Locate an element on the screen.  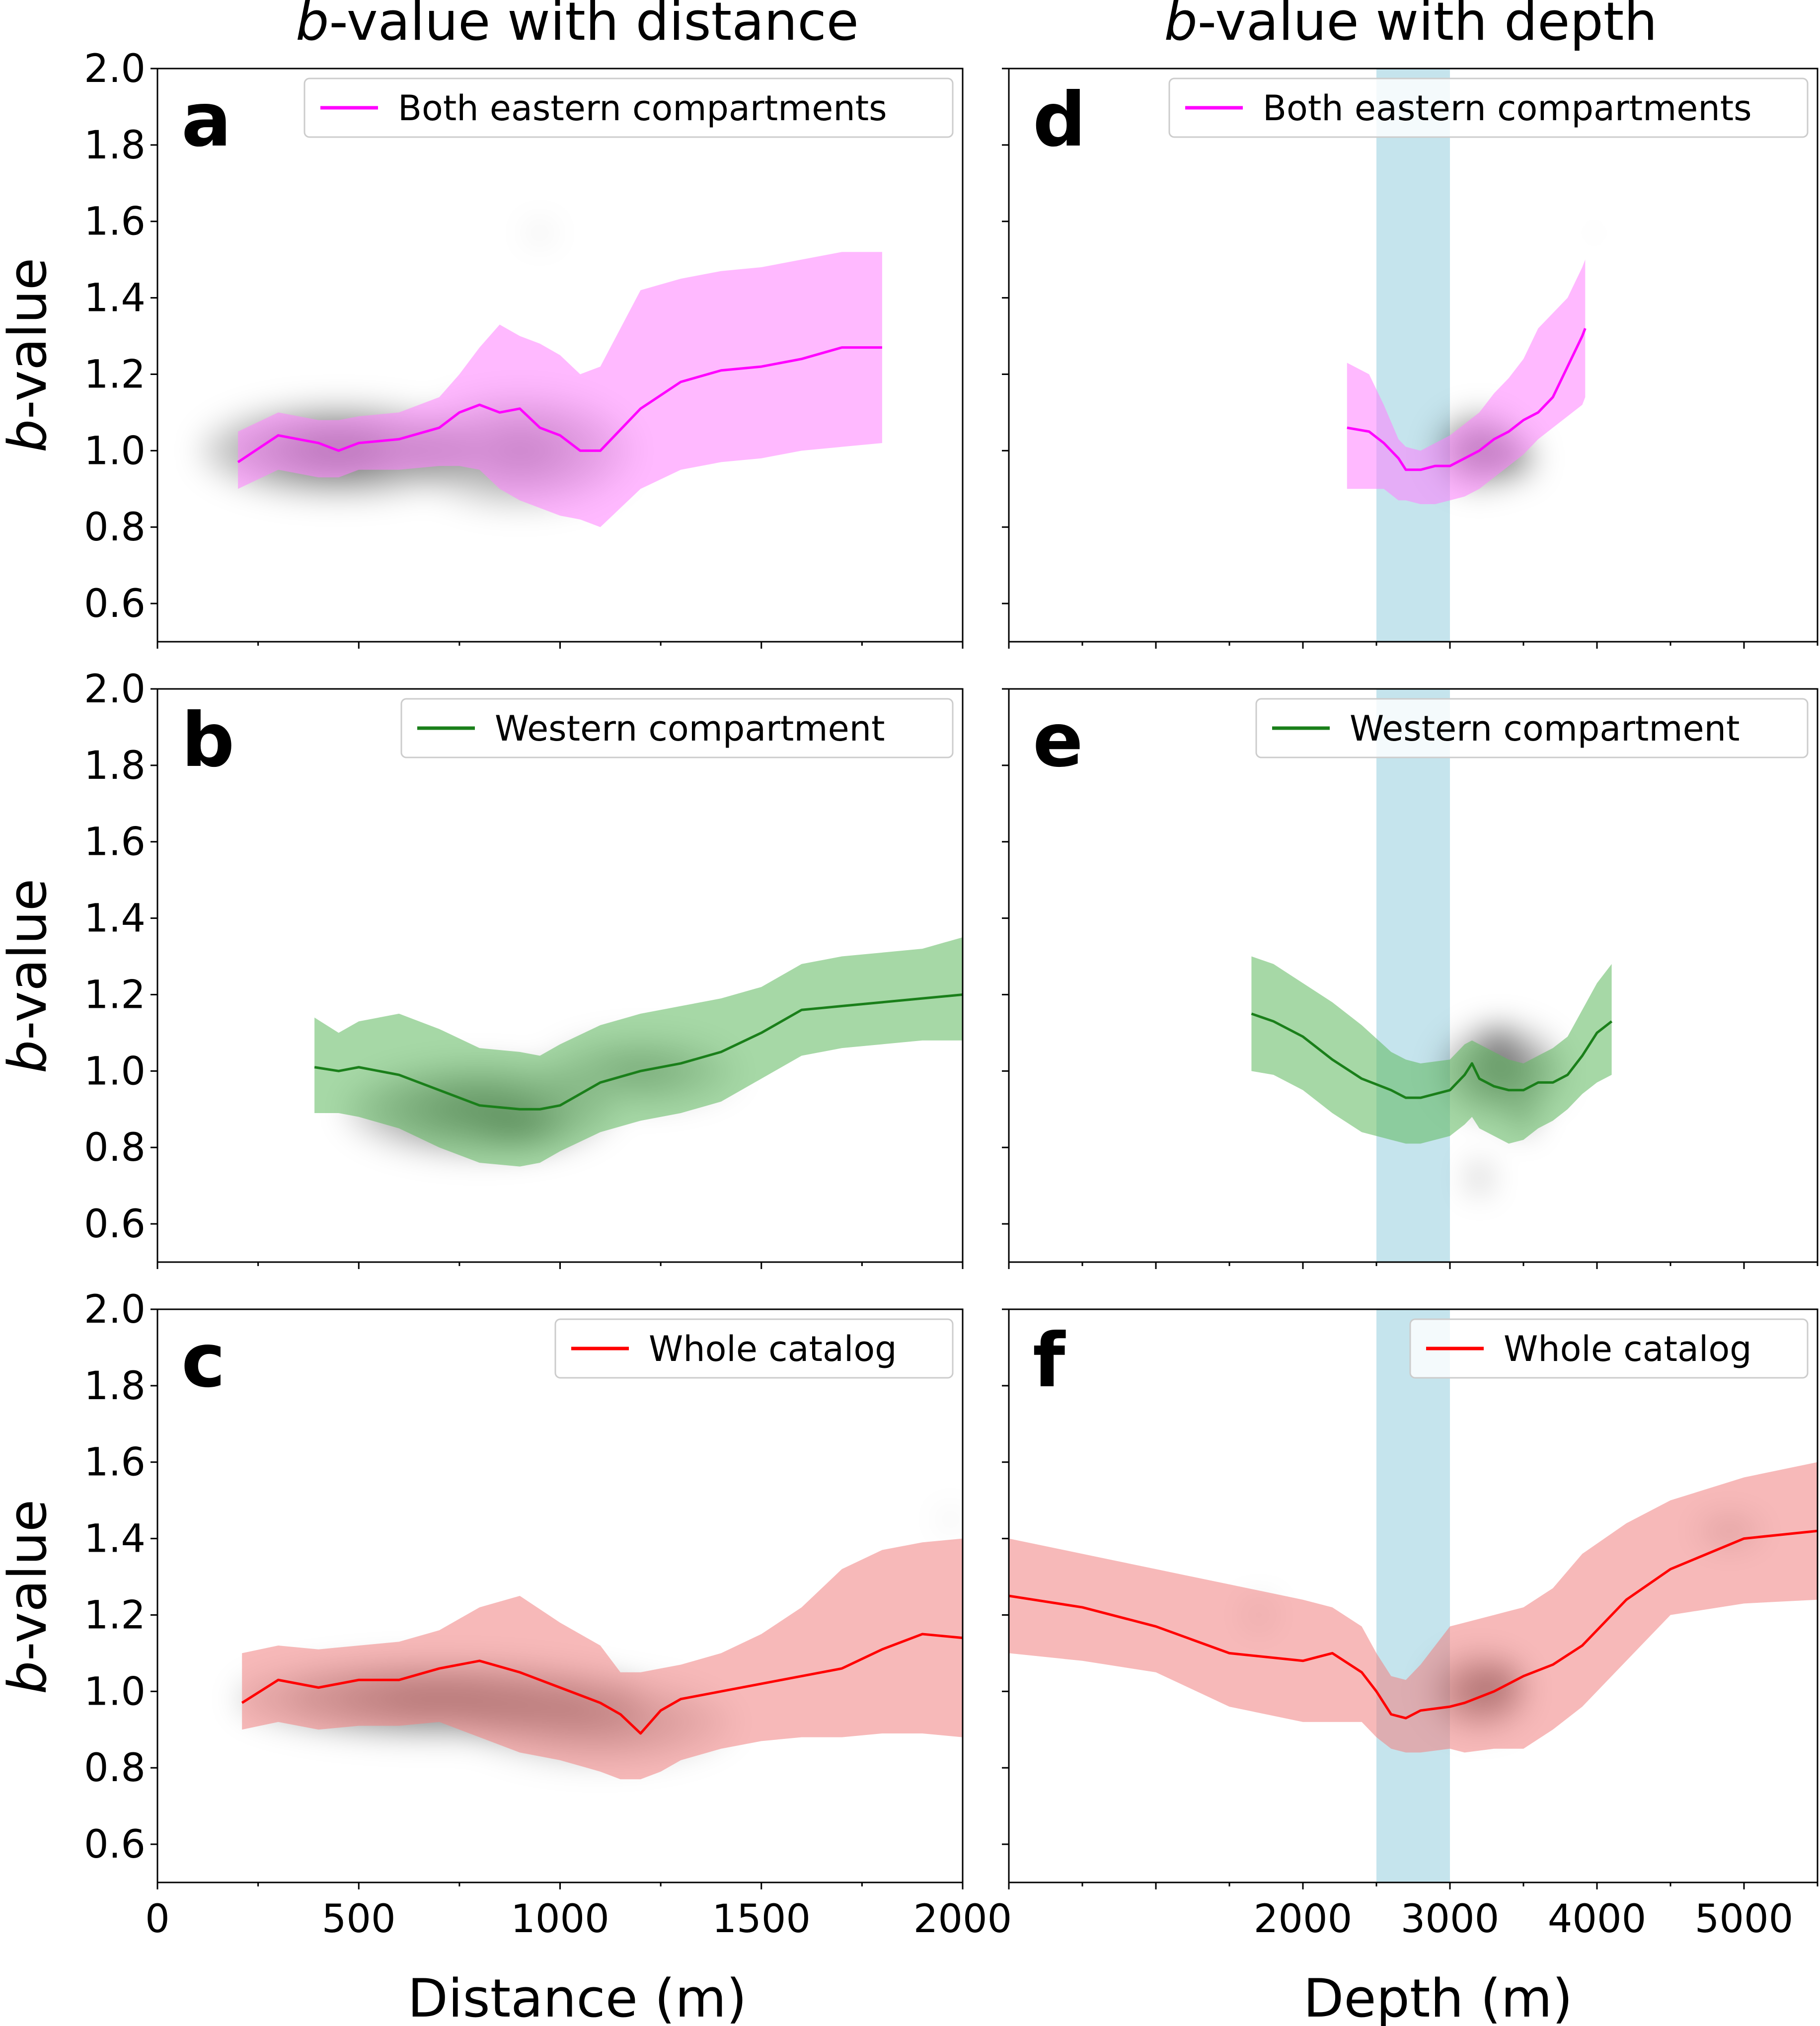
plot-area-d is located at coordinates (1470, 355).